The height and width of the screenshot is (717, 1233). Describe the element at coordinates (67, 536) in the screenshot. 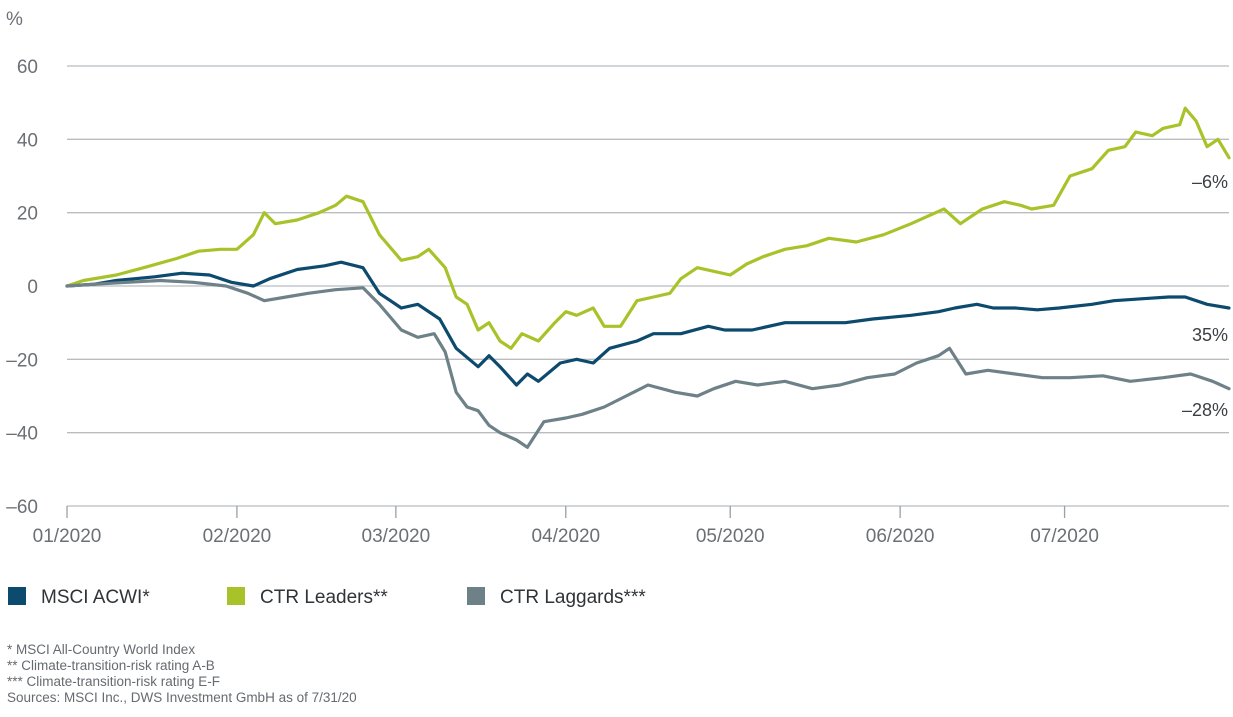

I see `x-tick-label: 01/2020` at that location.